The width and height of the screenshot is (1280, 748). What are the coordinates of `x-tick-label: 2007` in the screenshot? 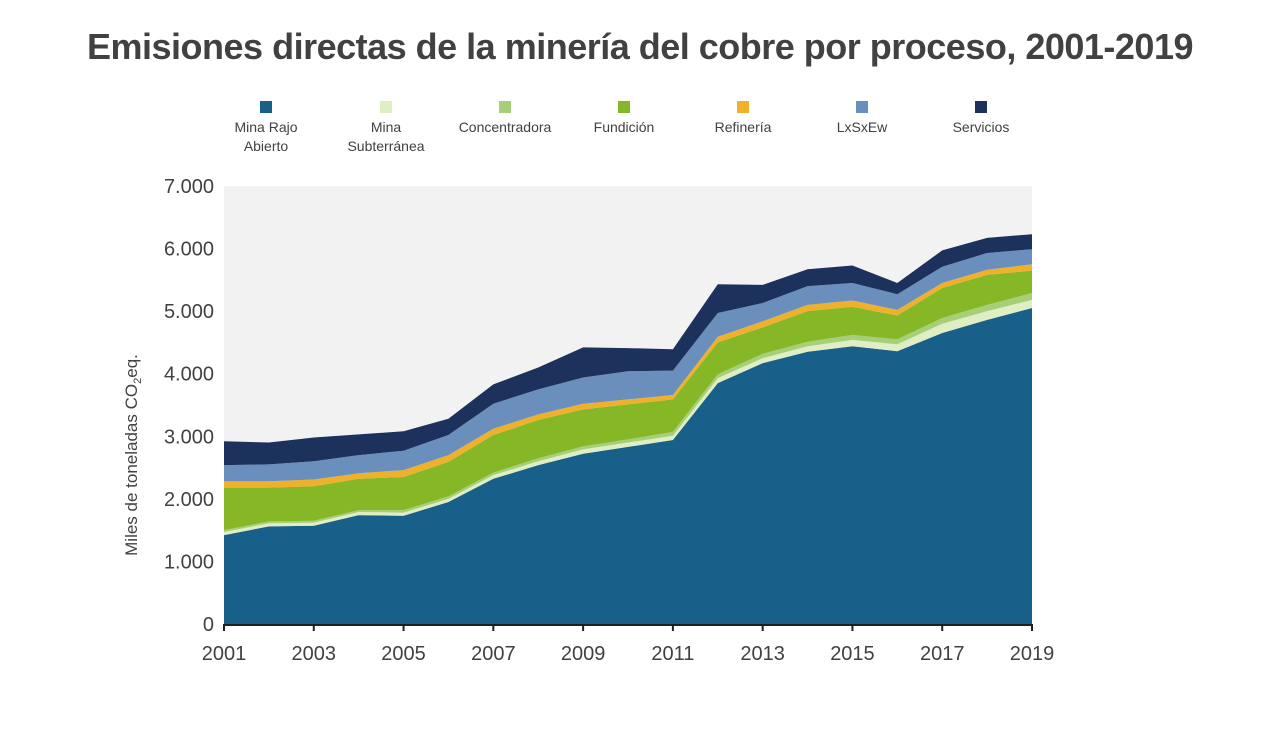 It's located at (493, 654).